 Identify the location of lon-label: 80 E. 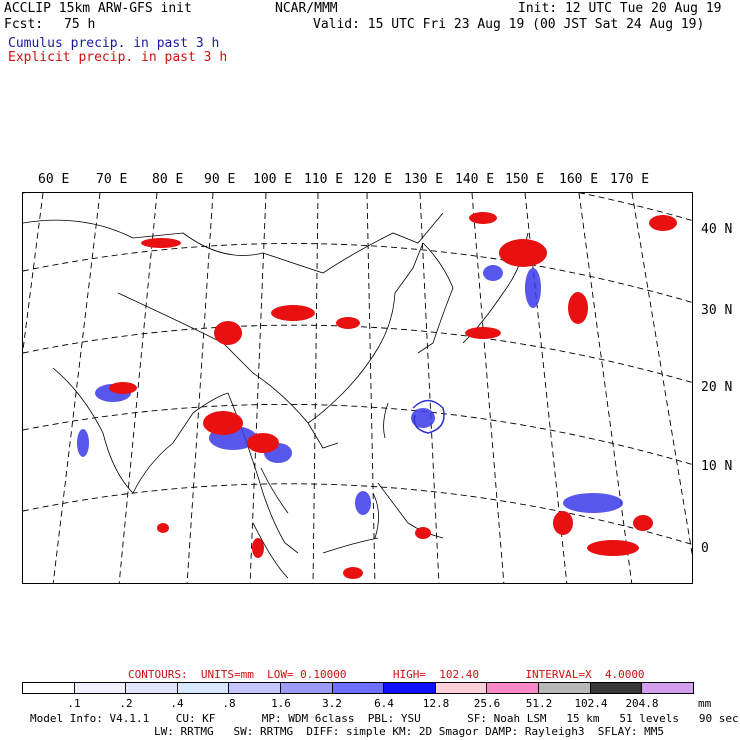
(168, 179).